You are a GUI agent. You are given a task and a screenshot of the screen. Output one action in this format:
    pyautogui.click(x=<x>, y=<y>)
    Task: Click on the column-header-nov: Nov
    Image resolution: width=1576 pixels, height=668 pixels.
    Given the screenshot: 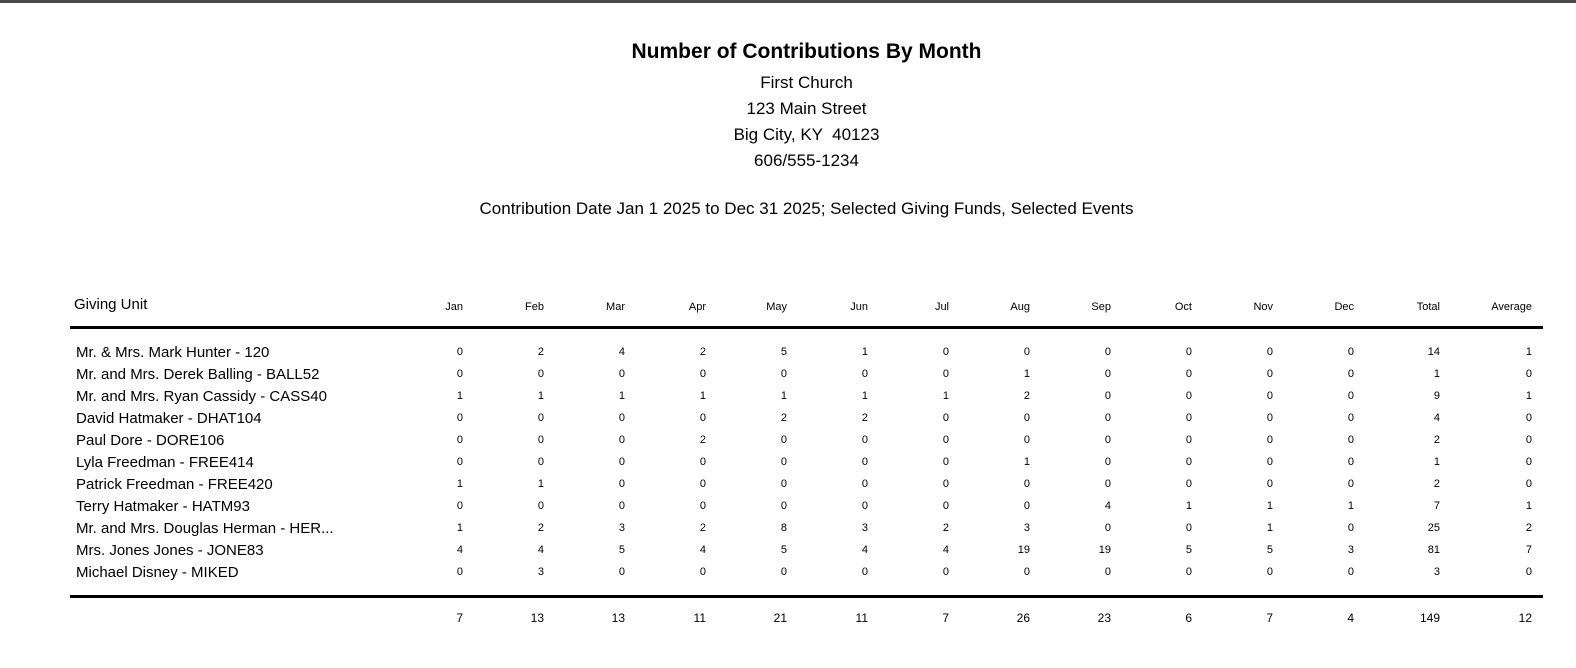 What is the action you would take?
    pyautogui.click(x=1263, y=307)
    